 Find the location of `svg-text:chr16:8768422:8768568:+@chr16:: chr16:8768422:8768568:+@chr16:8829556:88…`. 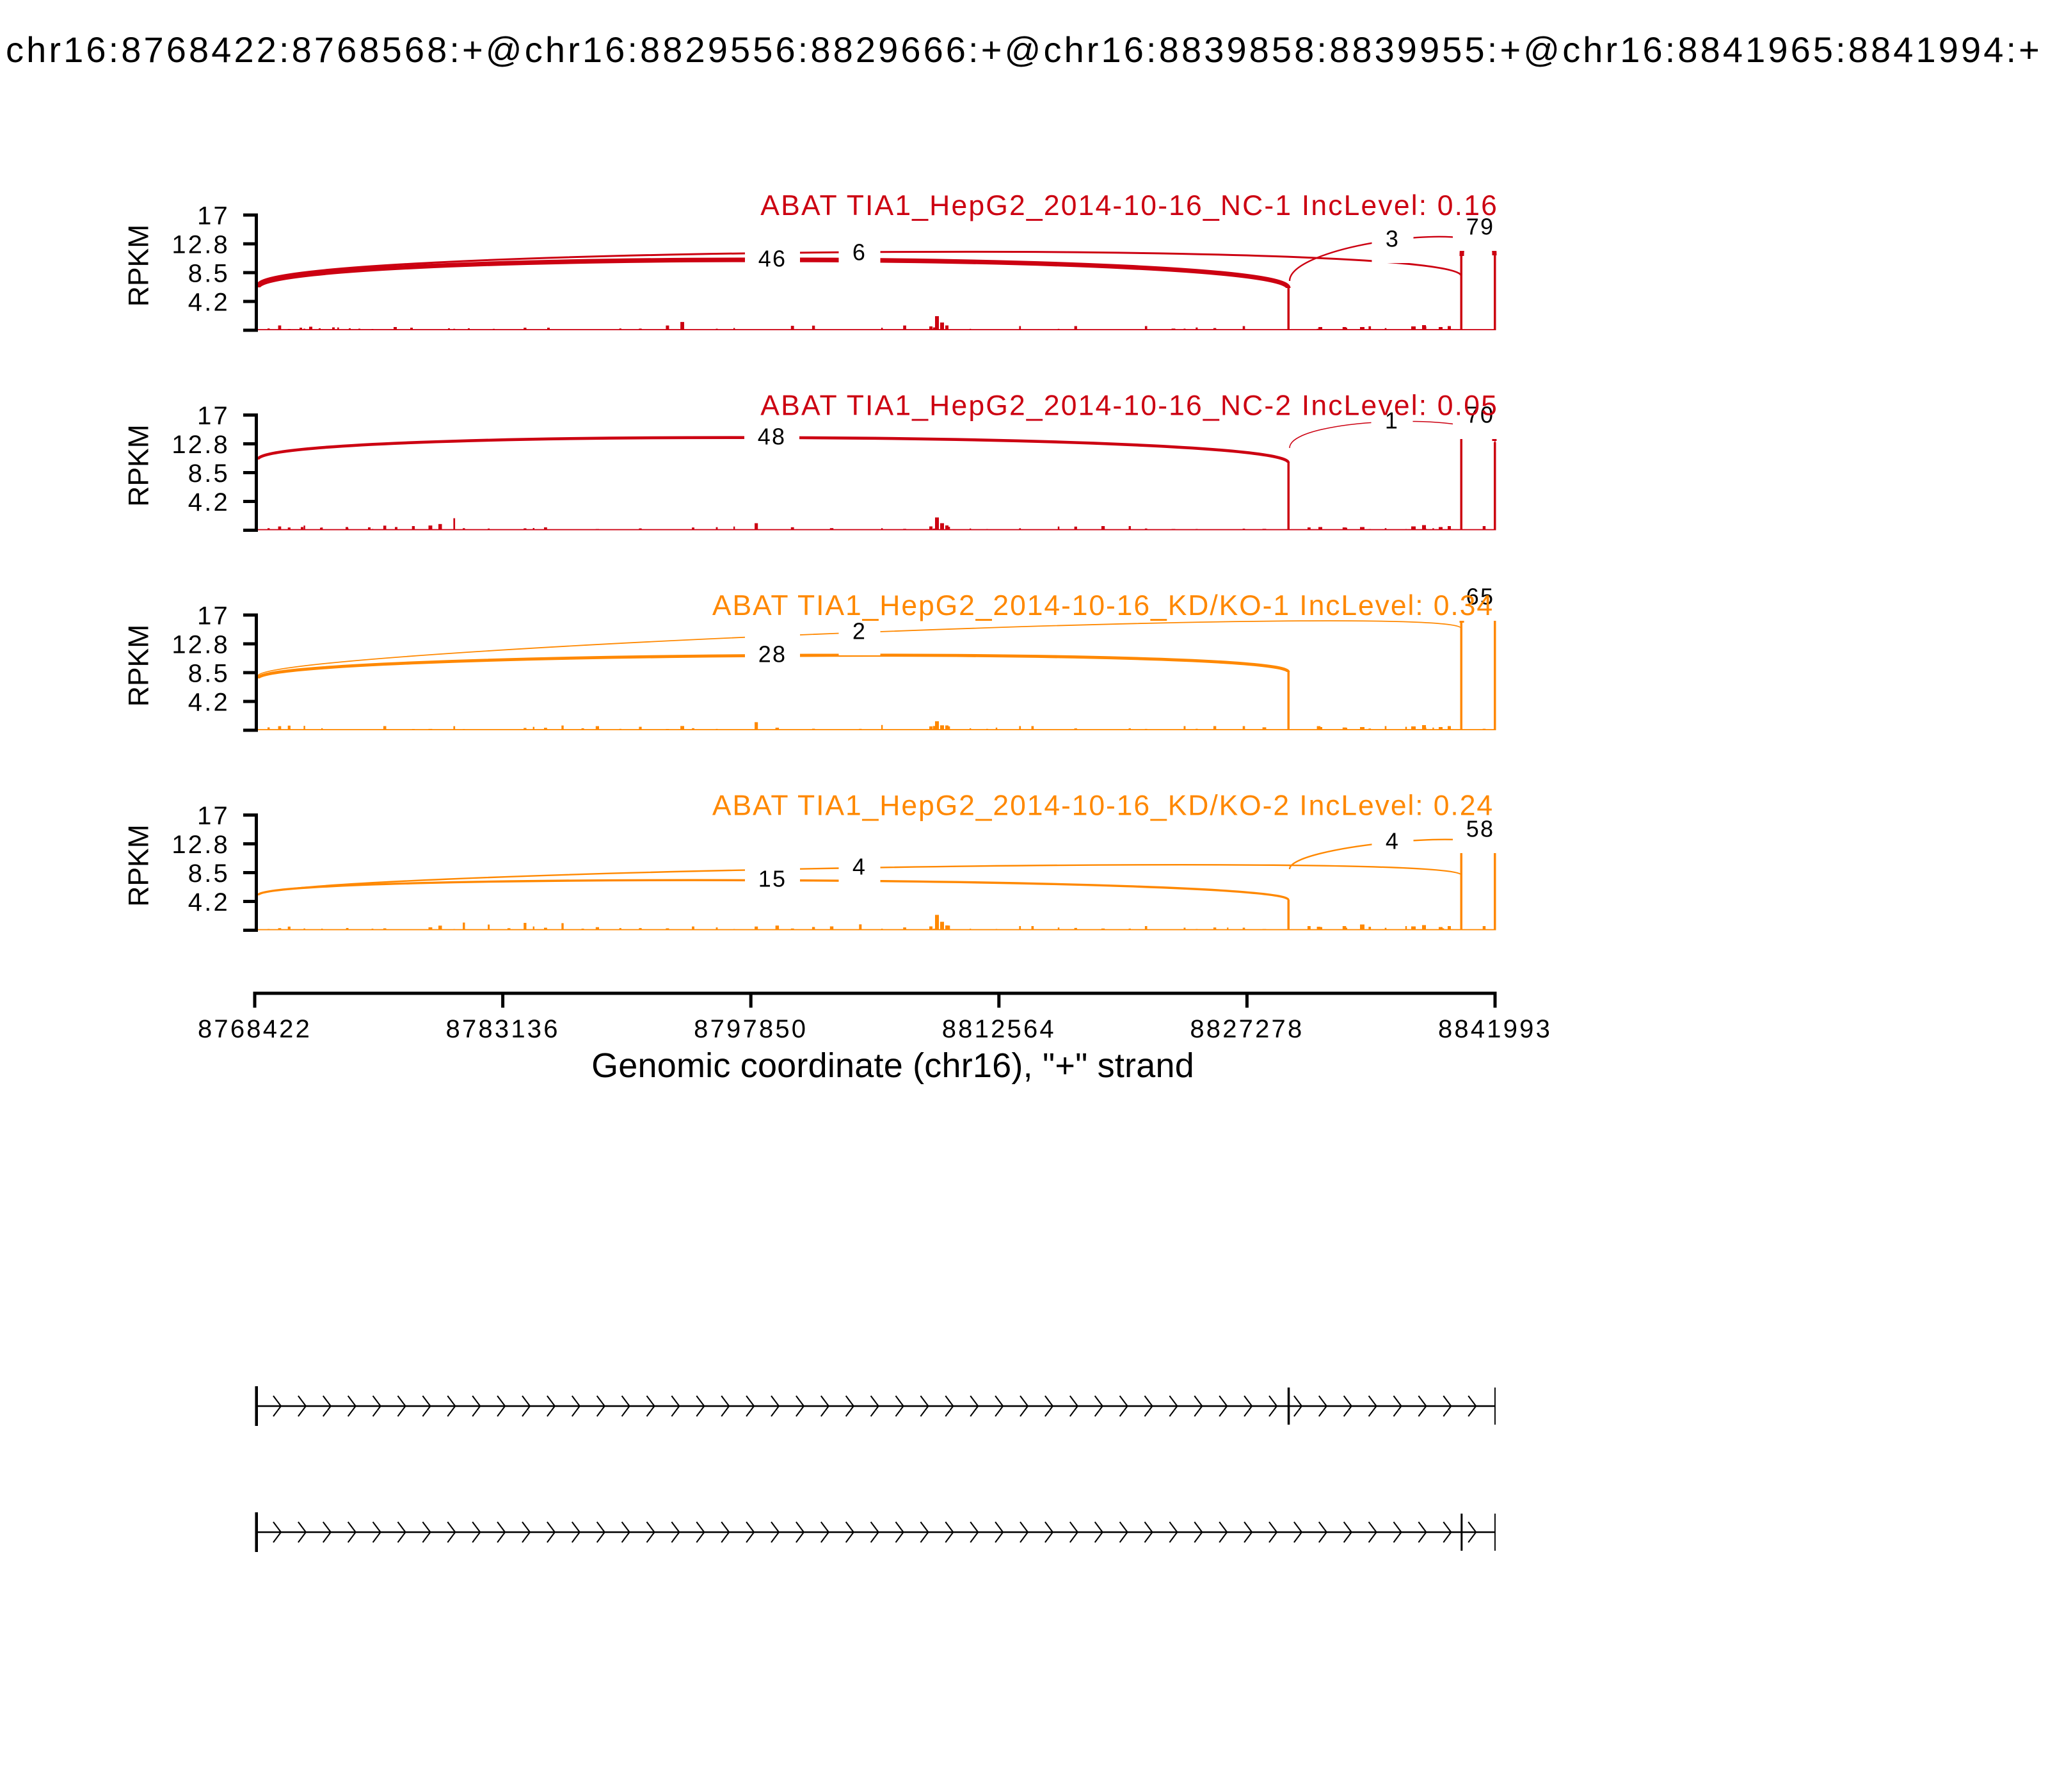

svg-text:chr16:8768422:8768568:+@chr16:: chr16:8768422:8768568:+@chr16:8829556:88… is located at coordinates (1024, 49).